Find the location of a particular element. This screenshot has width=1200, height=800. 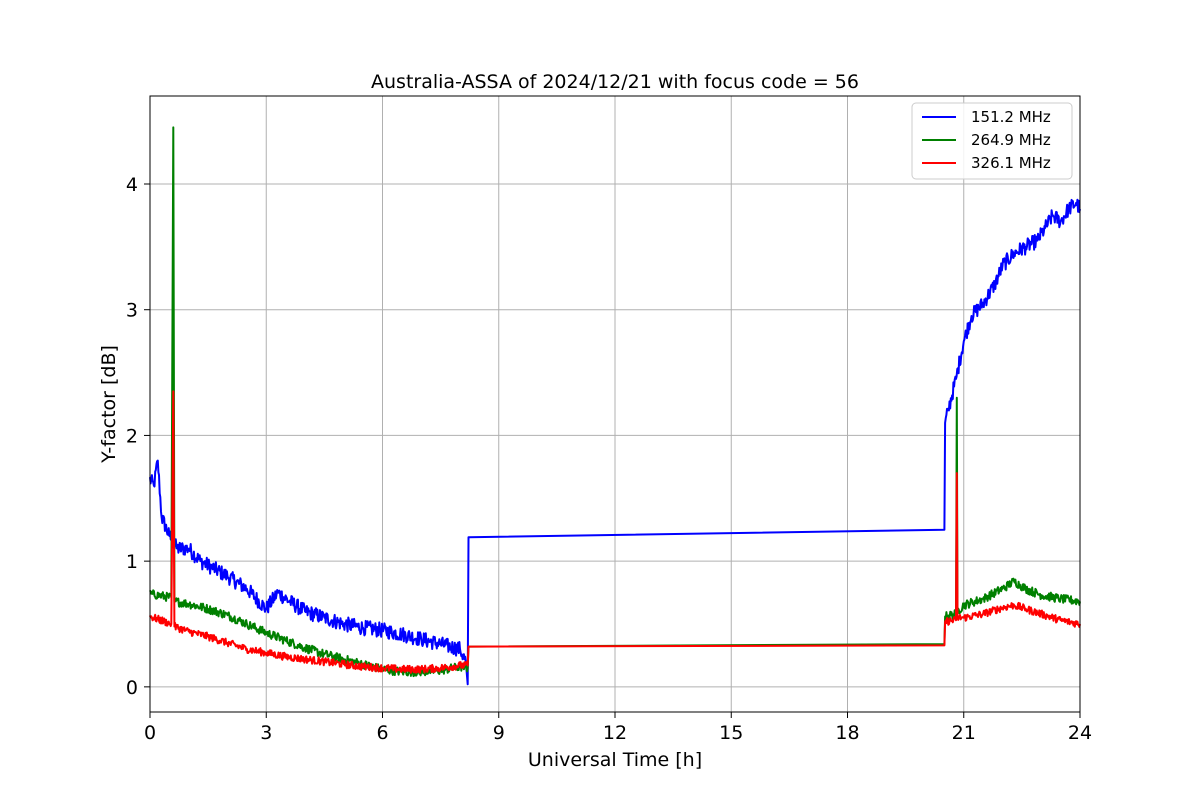

x-tick-label: 3 is located at coordinates (266, 733).